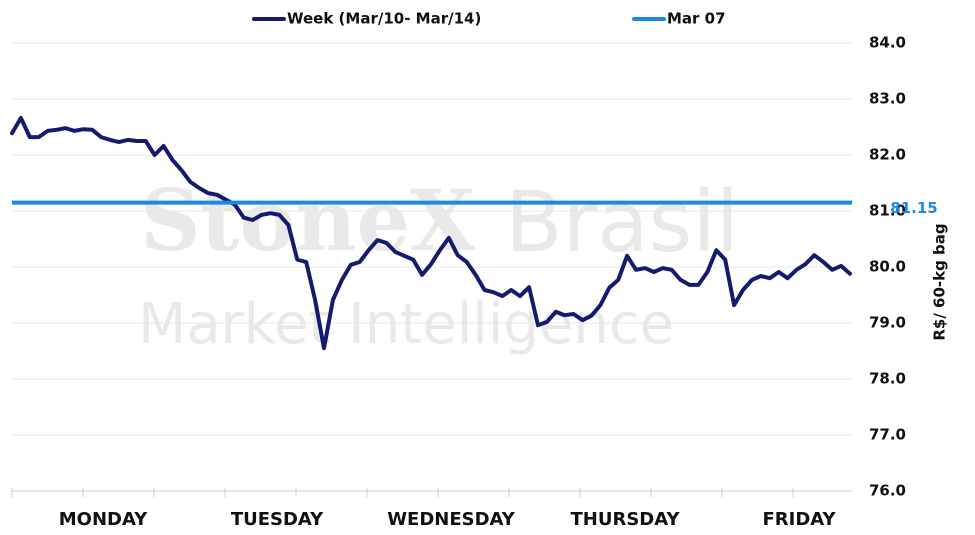 This screenshot has height=535, width=975. Describe the element at coordinates (622, 222) in the screenshot. I see `watermark-region: Brasil` at that location.